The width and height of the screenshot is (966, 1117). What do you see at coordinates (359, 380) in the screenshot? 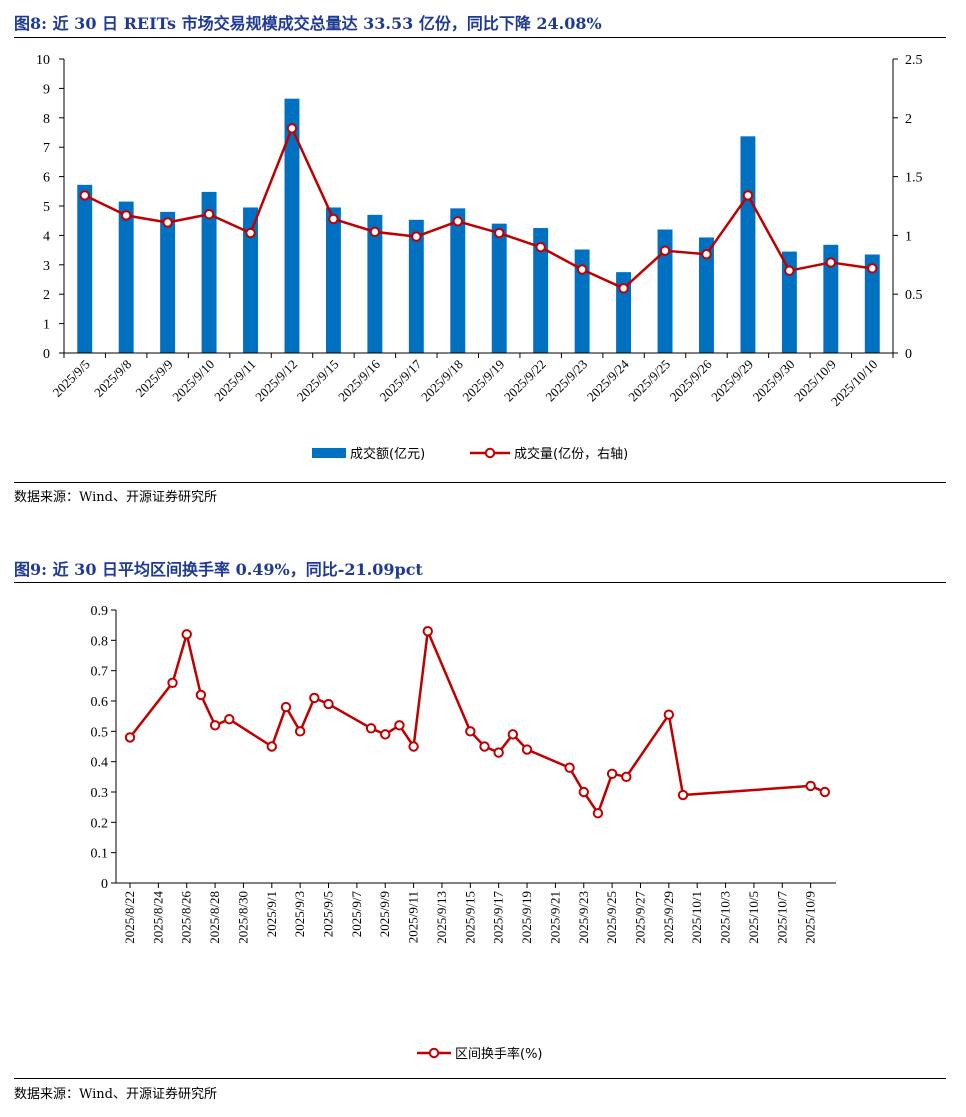
I see `x-tick-label: 2025/9/16` at bounding box center [359, 380].